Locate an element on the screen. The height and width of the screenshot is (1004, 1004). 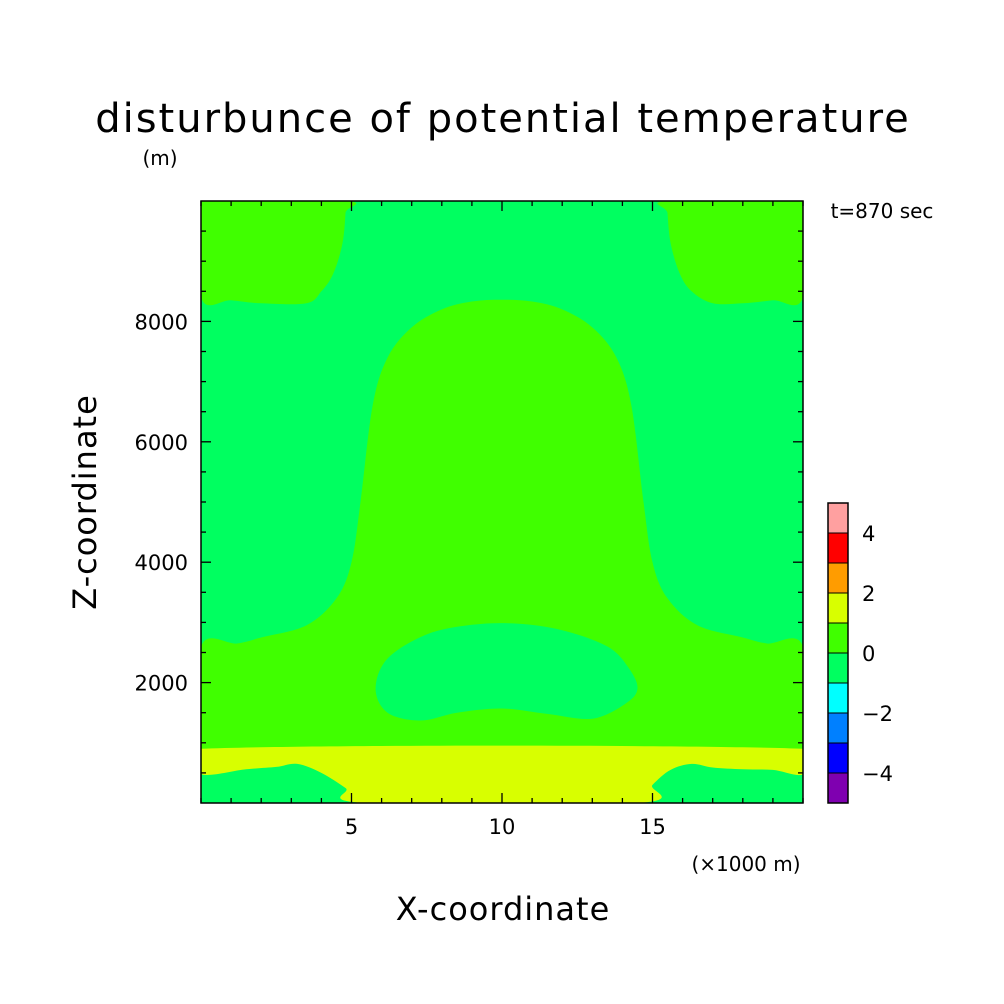
region-upper-right-positive is located at coordinates (730, 253).